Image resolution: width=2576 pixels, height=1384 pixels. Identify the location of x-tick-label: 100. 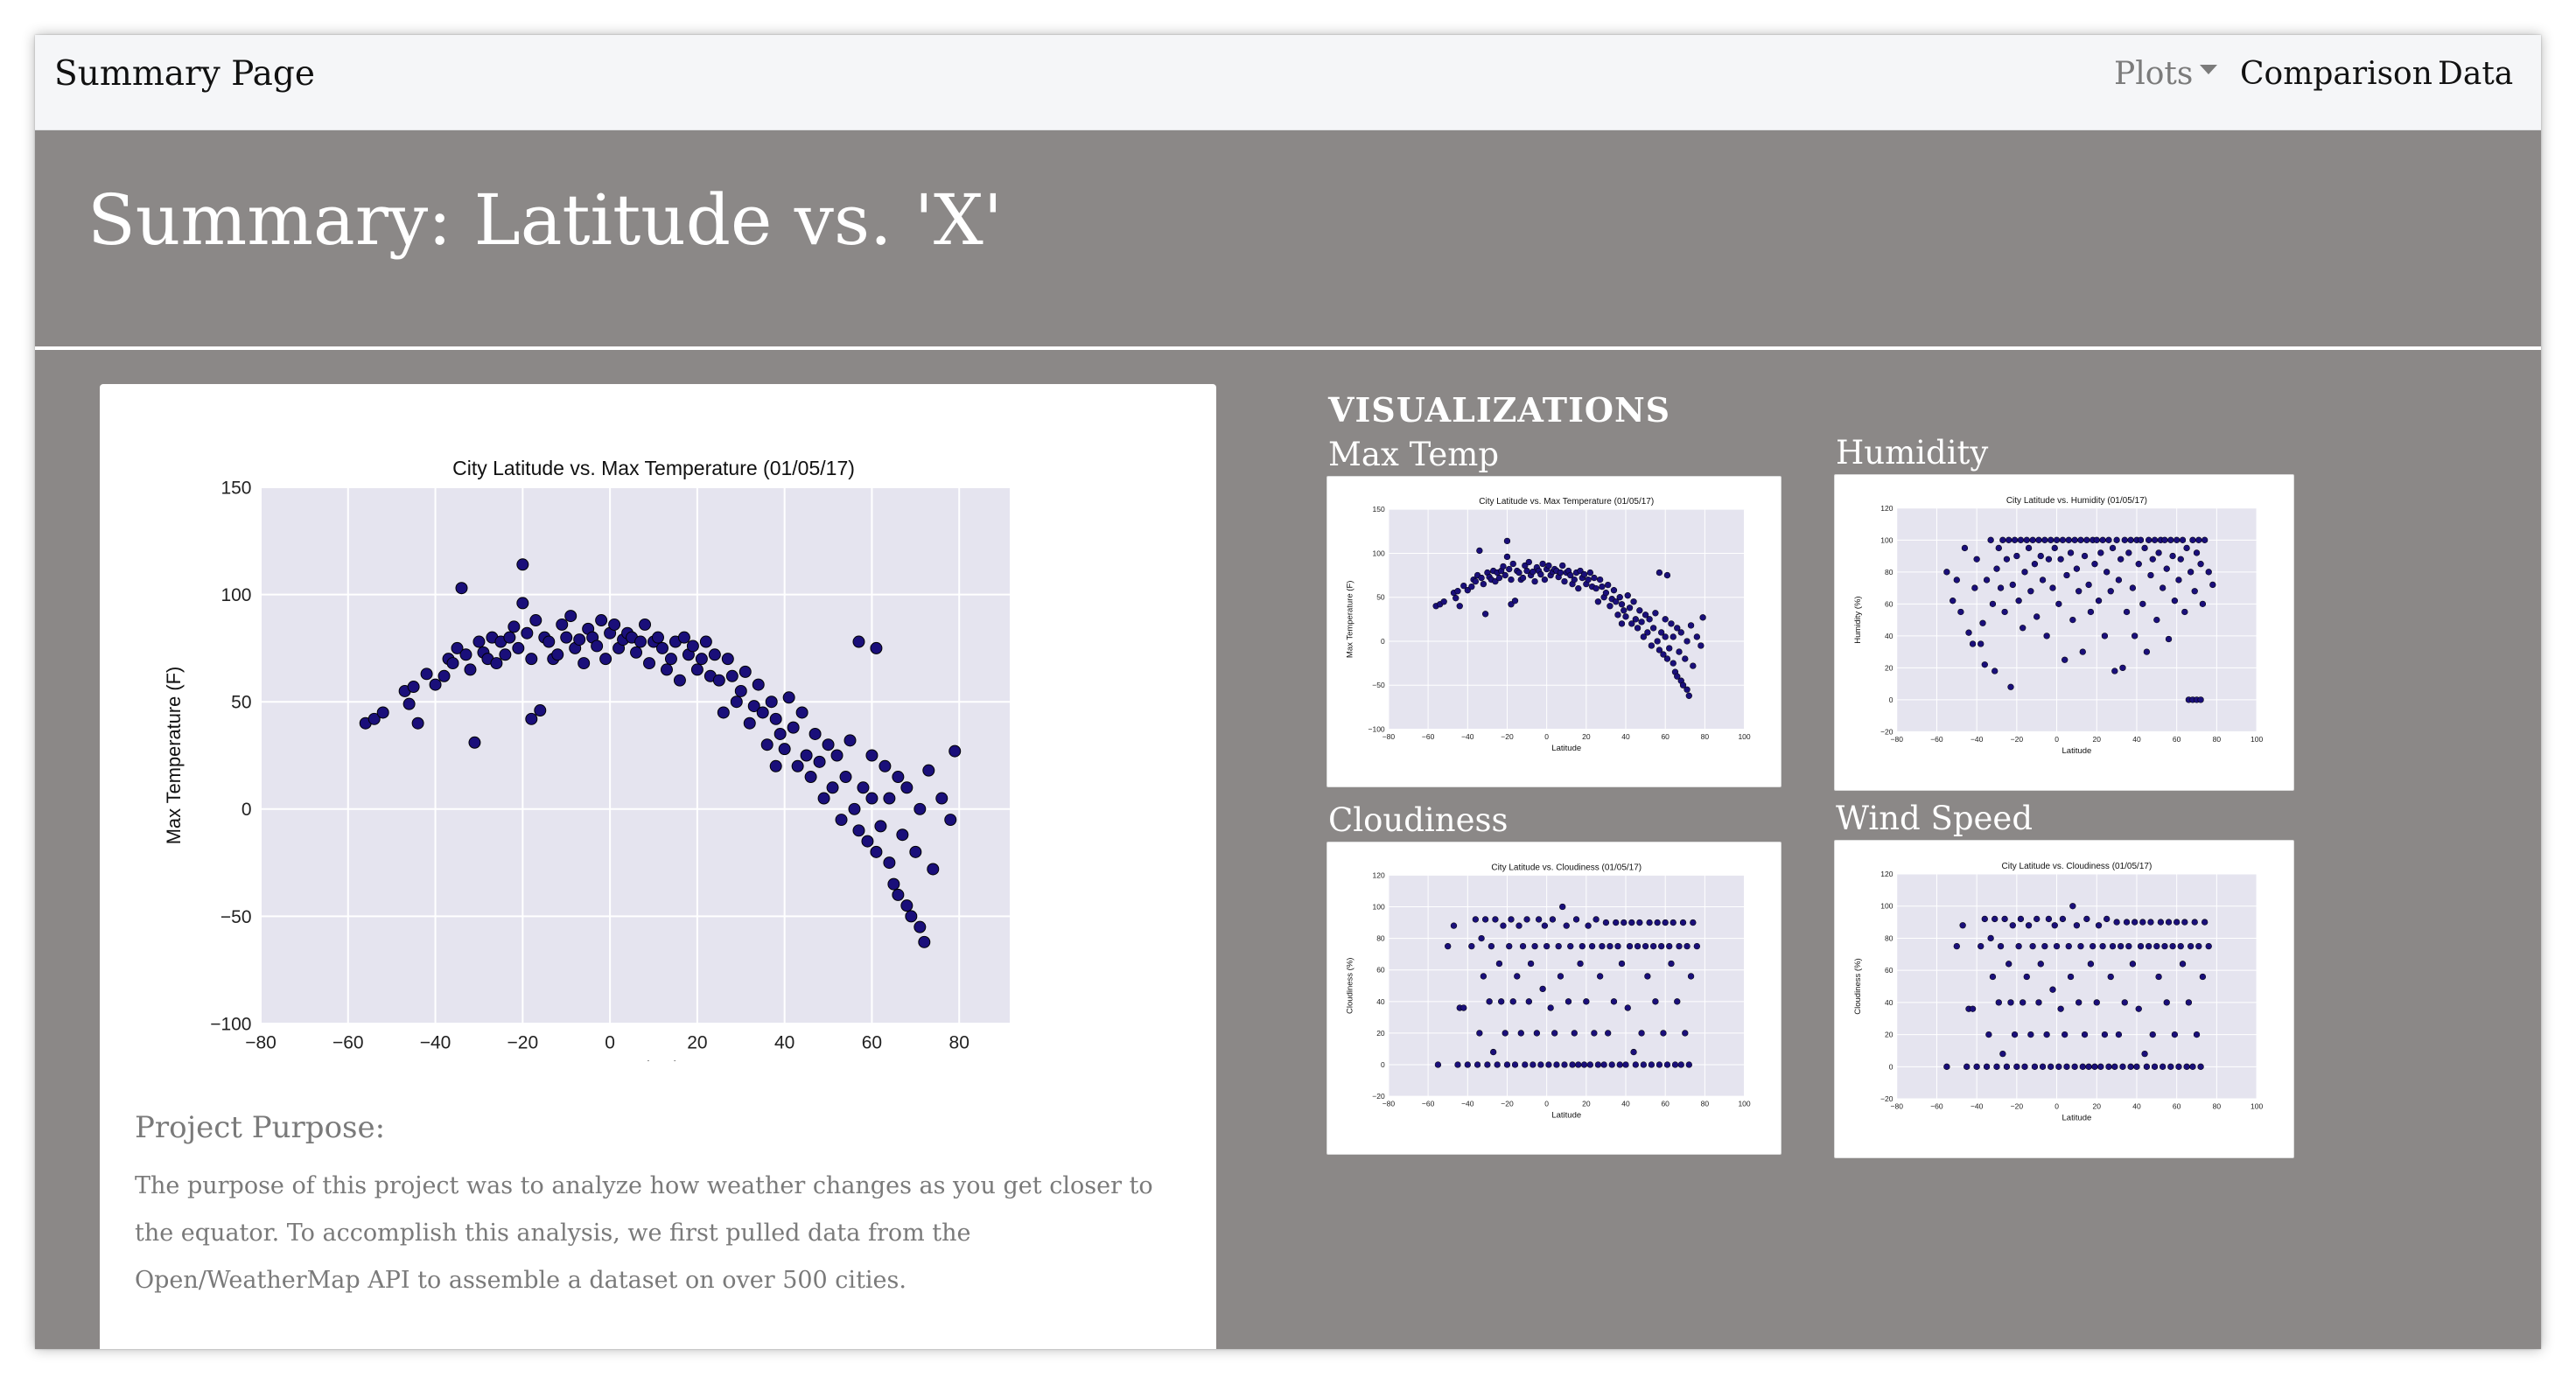
(2256, 739).